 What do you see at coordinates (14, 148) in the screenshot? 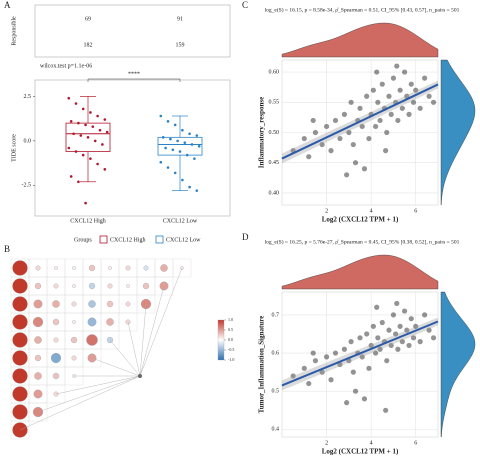
I see `y-axis-label: TIDE score` at bounding box center [14, 148].